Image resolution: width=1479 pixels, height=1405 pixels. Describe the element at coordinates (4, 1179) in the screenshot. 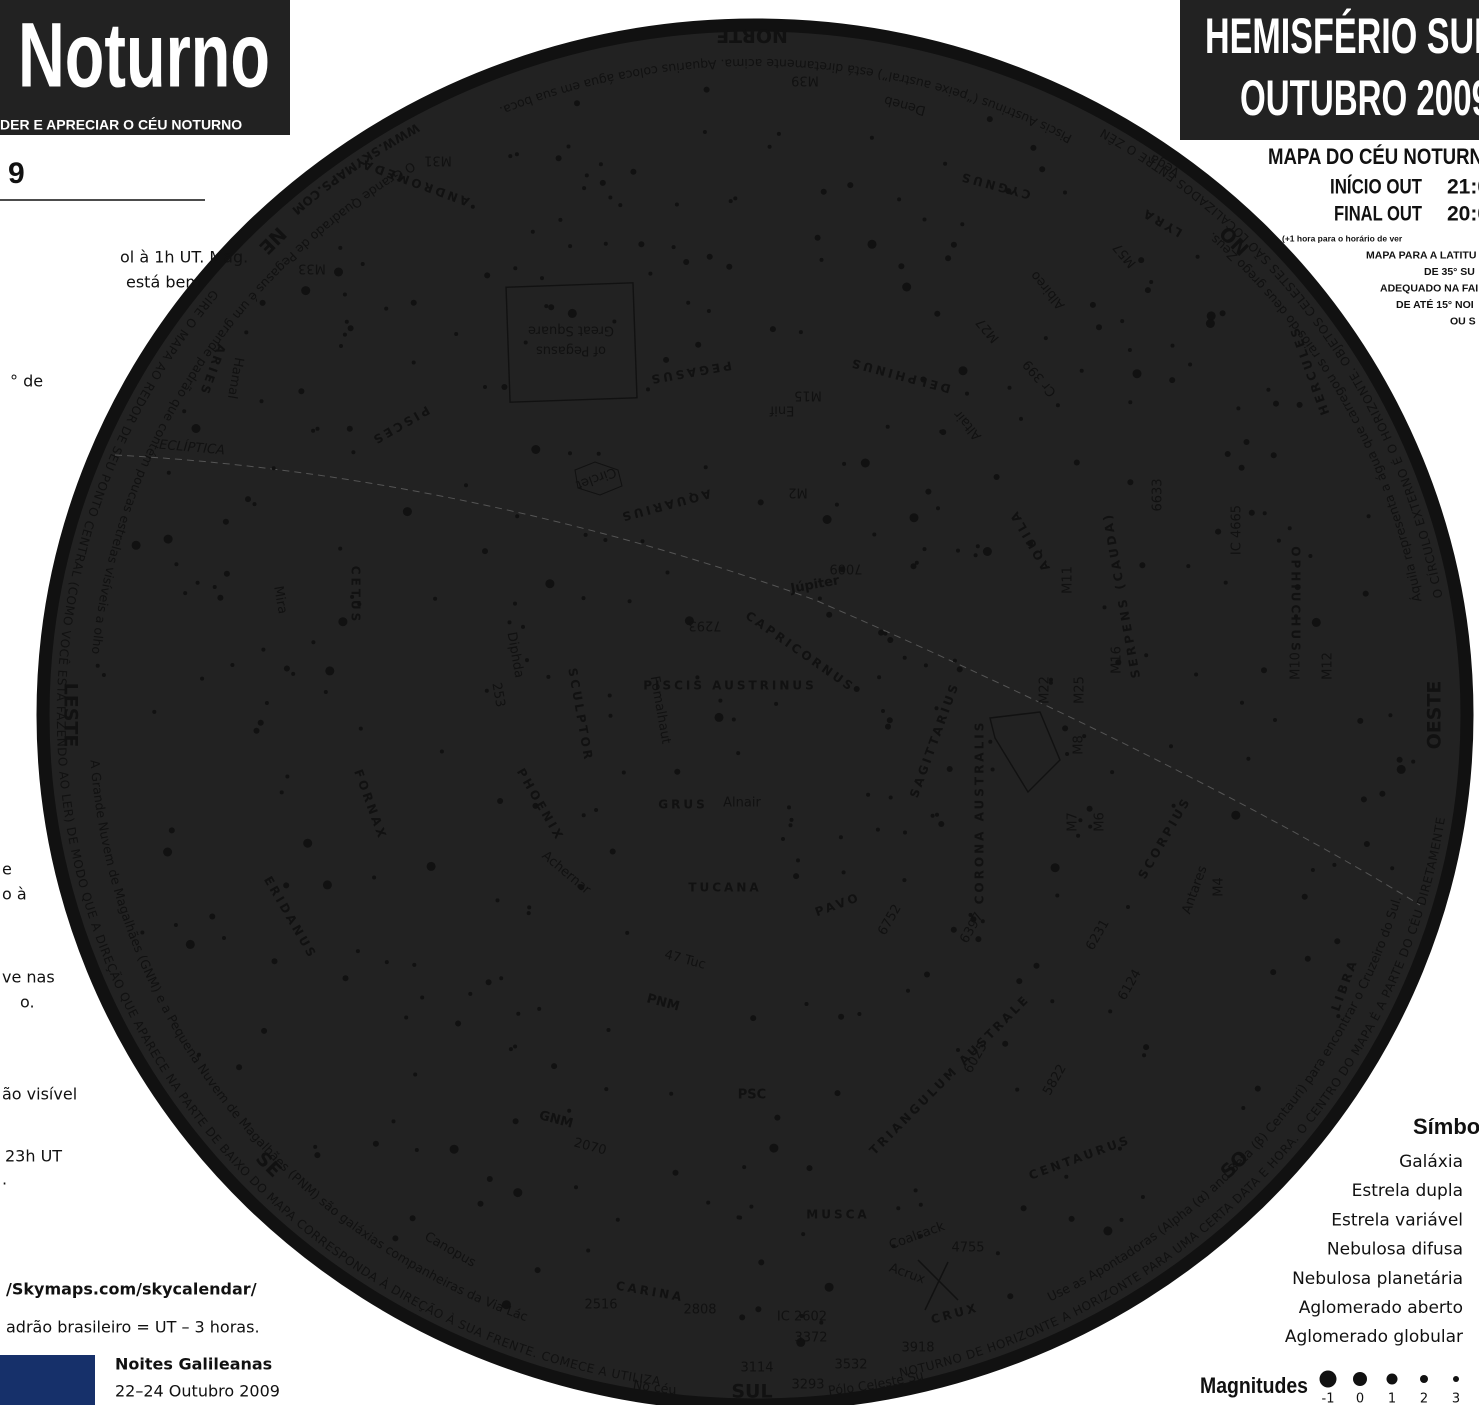

I see `panel-line: .` at that location.